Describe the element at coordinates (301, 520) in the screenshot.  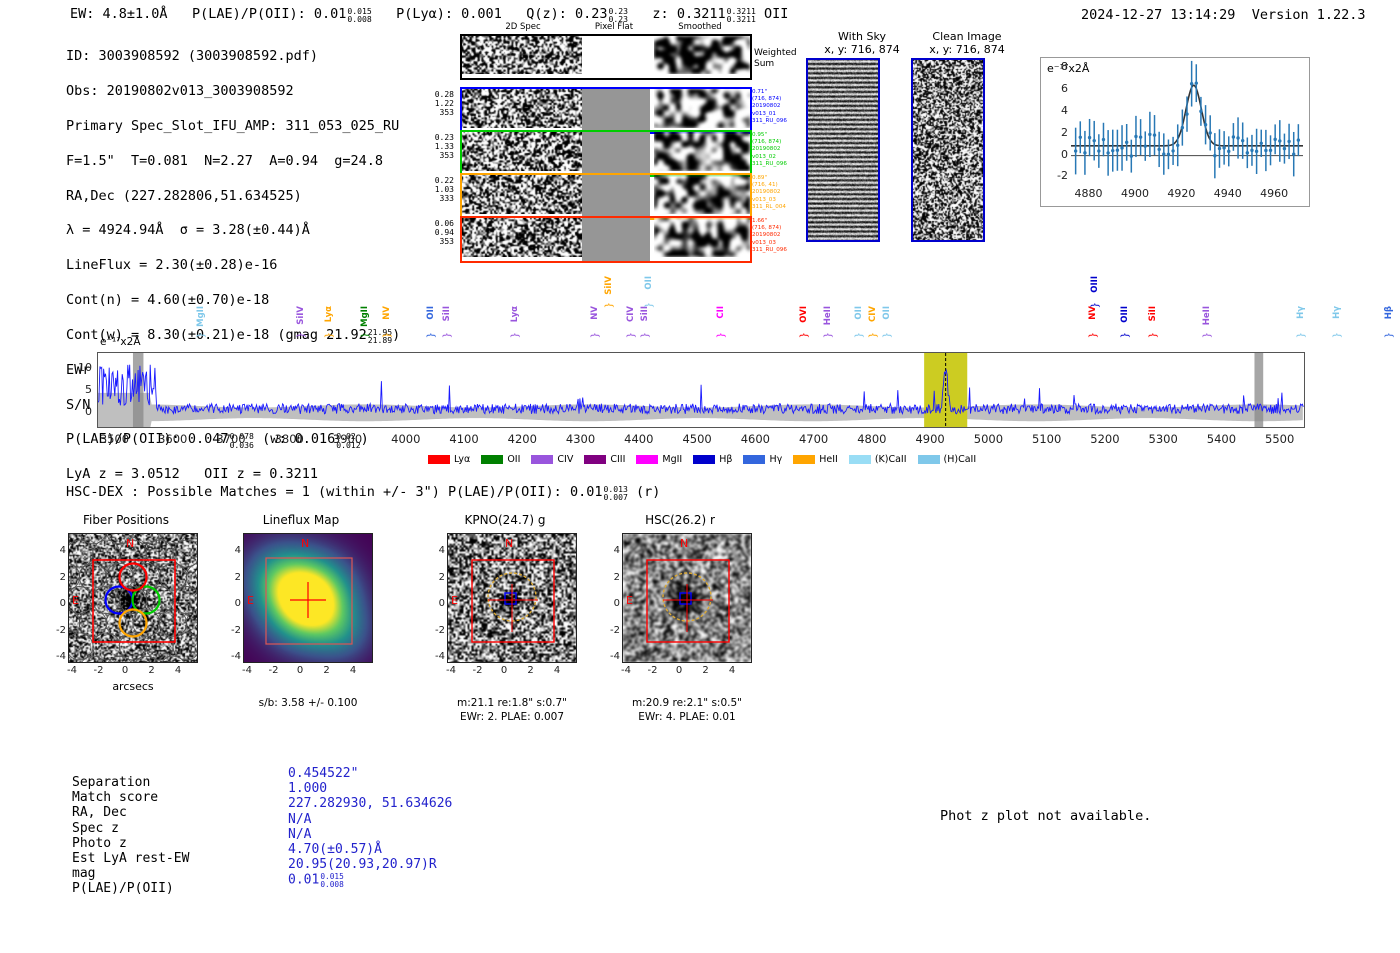
I see `imaging-title-1: Lineflux Map` at that location.